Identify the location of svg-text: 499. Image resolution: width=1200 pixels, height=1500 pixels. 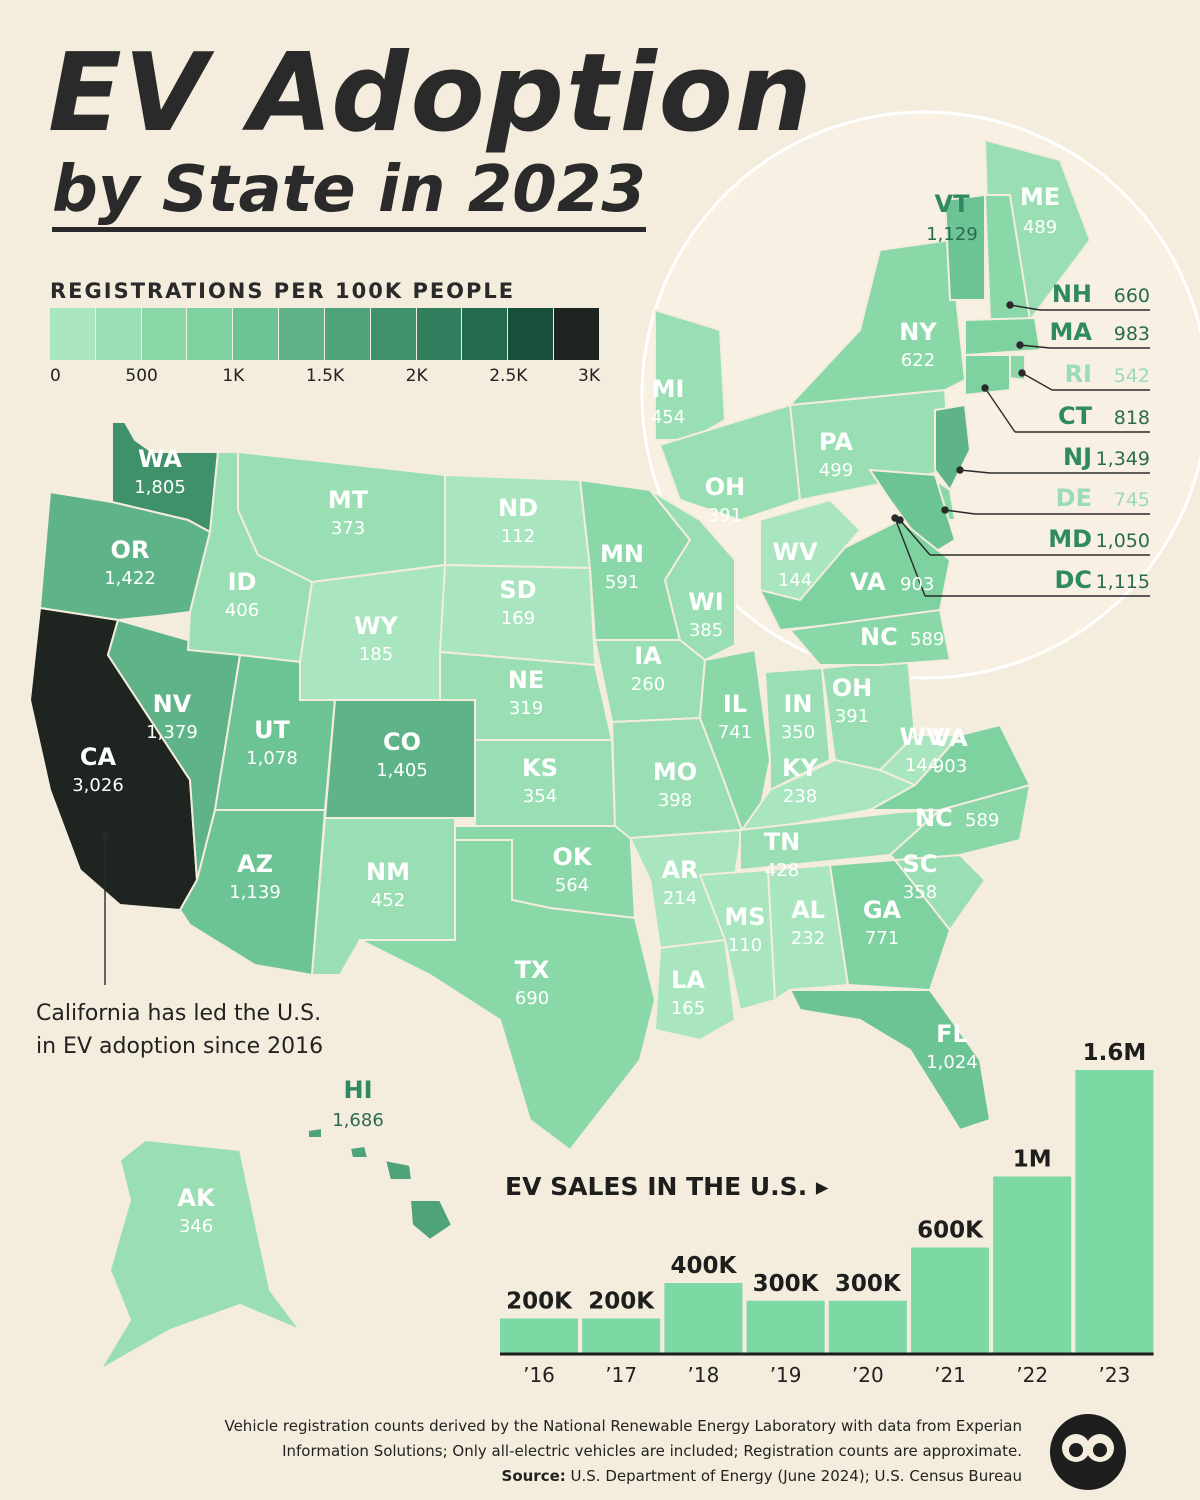
(836, 470).